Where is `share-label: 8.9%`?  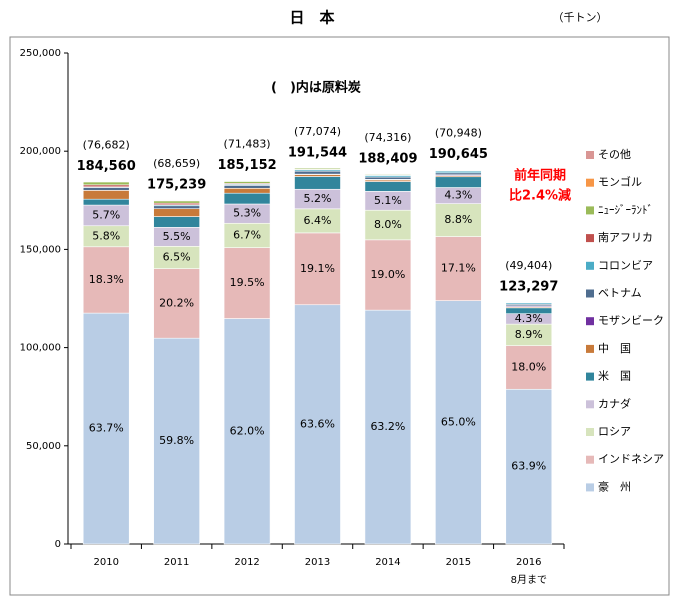 share-label: 8.9% is located at coordinates (529, 334).